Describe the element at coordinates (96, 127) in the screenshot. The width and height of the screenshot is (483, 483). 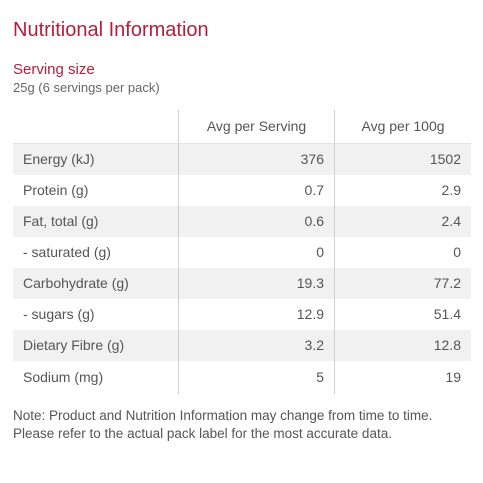
I see `header-nutrient` at that location.